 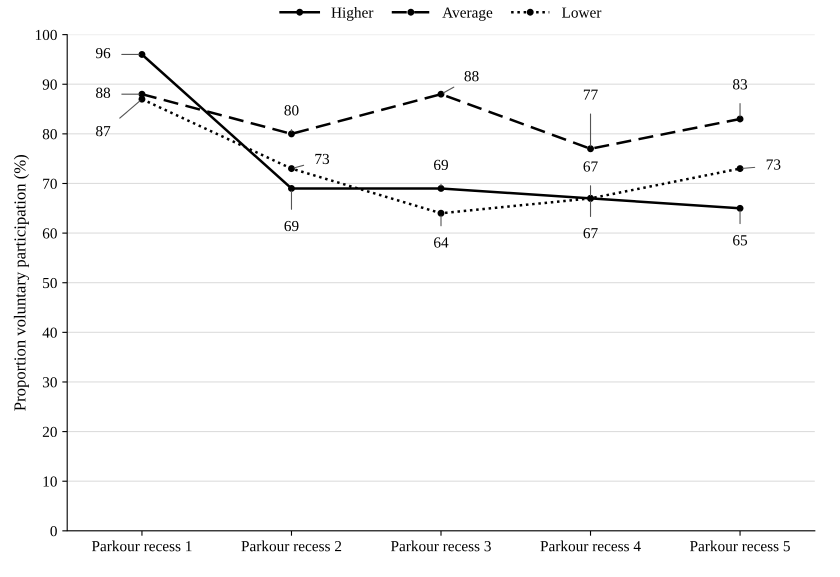 I want to click on y-tick-label: 40, so click(x=49, y=332).